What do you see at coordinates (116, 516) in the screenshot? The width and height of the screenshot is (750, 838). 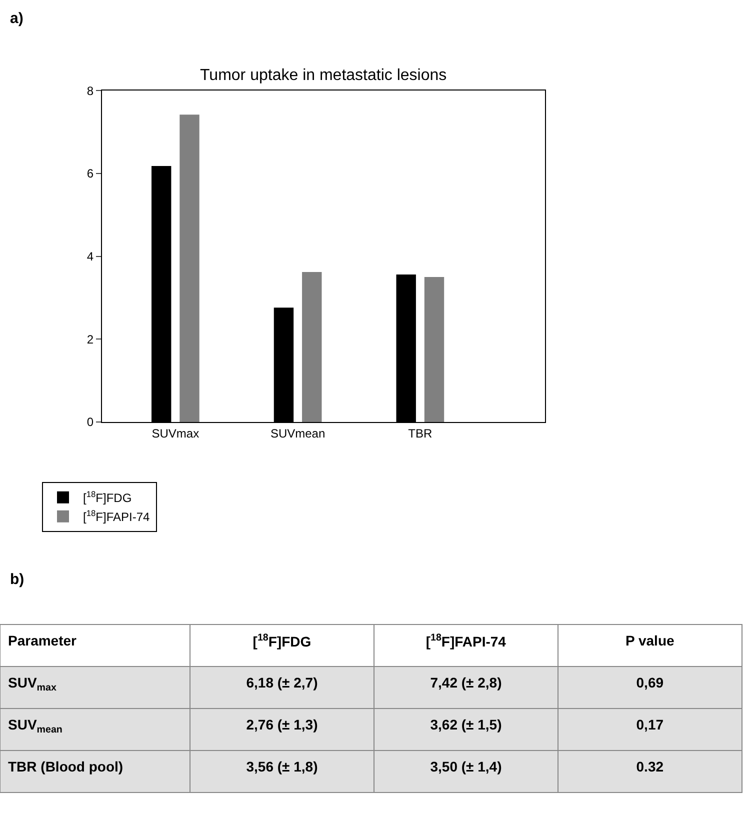 I see `legend-label: [$^{18}$F]FAPI-74` at bounding box center [116, 516].